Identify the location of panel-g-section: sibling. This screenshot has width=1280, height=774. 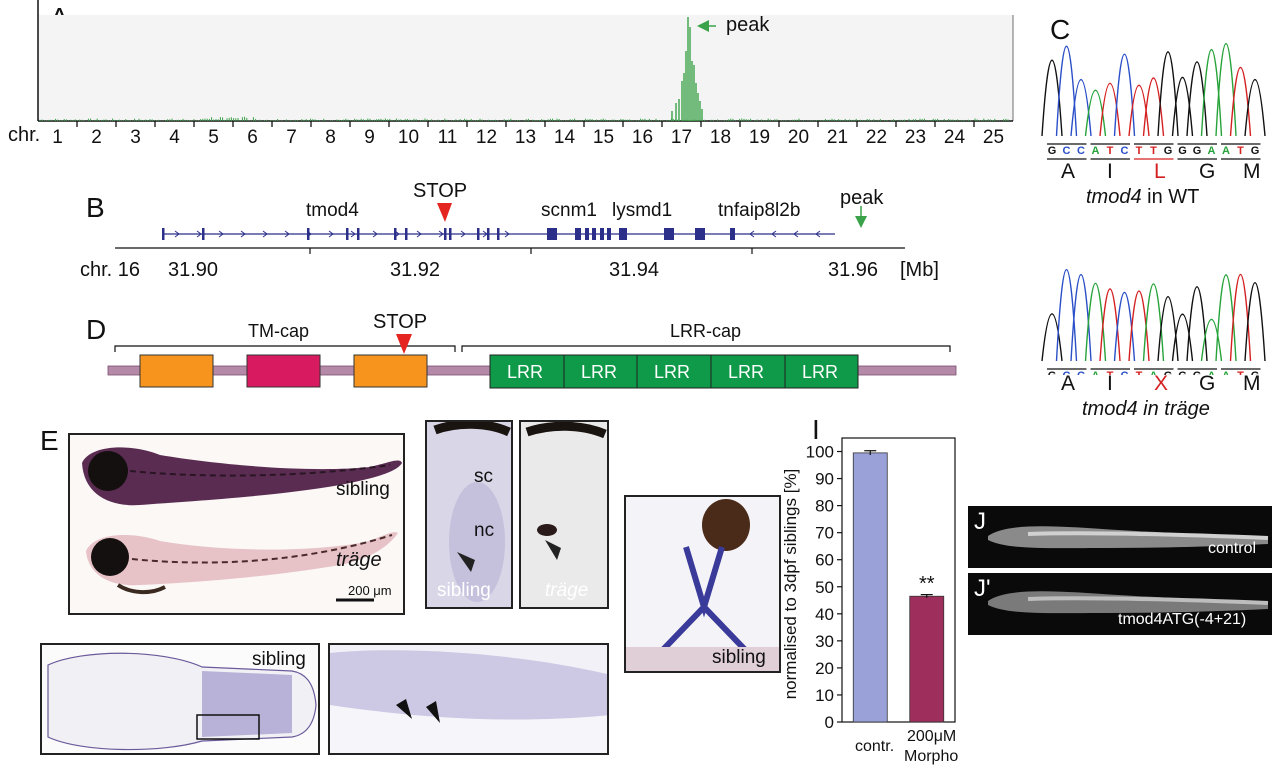
(180, 699).